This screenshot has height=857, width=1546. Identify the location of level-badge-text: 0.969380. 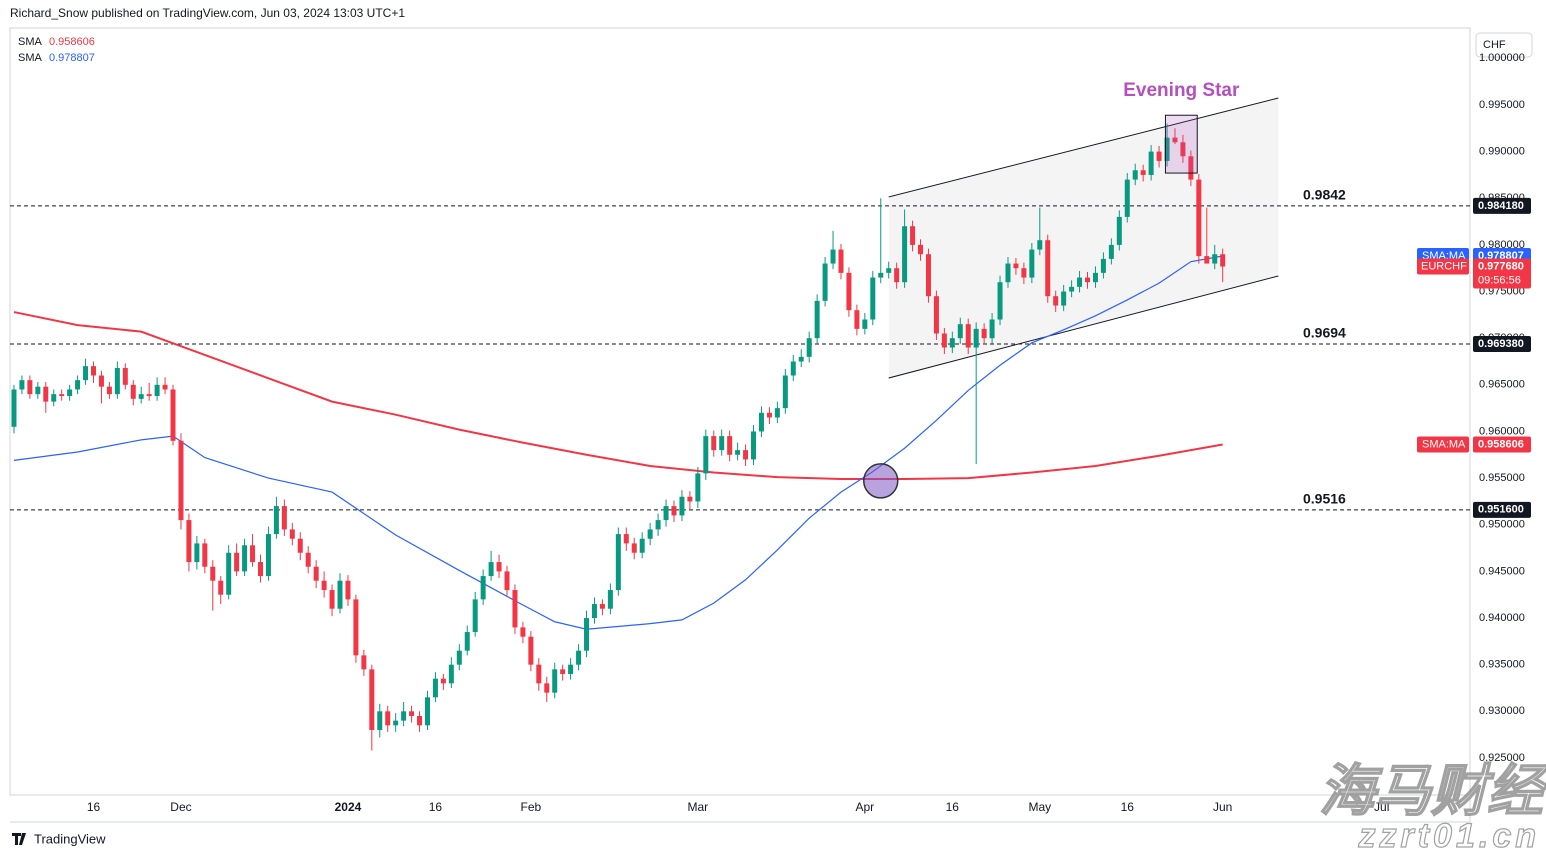
(1501, 344).